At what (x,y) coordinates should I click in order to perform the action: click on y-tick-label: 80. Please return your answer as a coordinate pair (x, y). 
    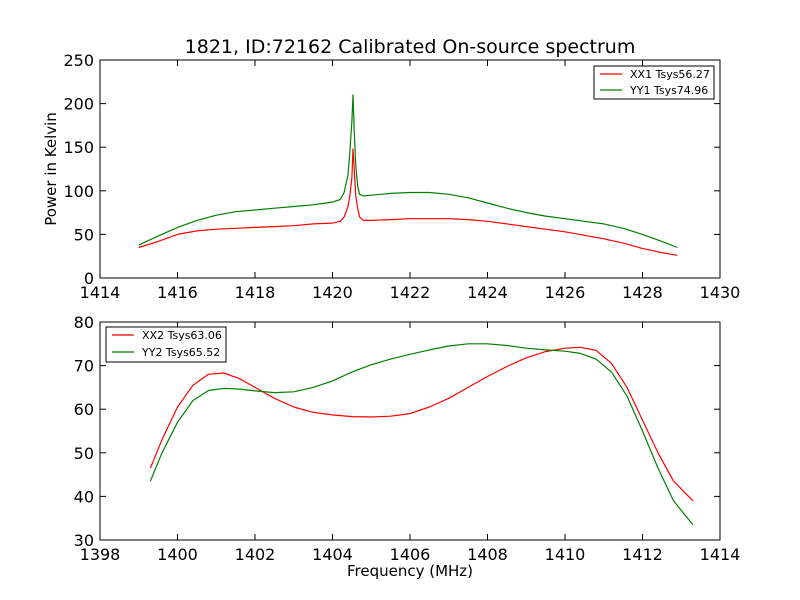
    Looking at the image, I should click on (84, 322).